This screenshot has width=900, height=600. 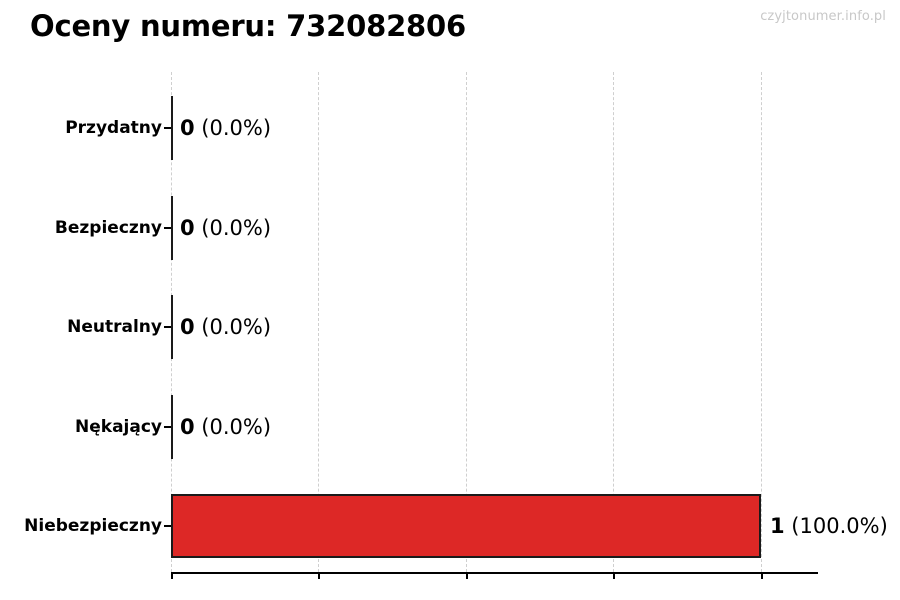 I want to click on bar-value-label-4: 1 (100.0%), so click(x=824, y=526).